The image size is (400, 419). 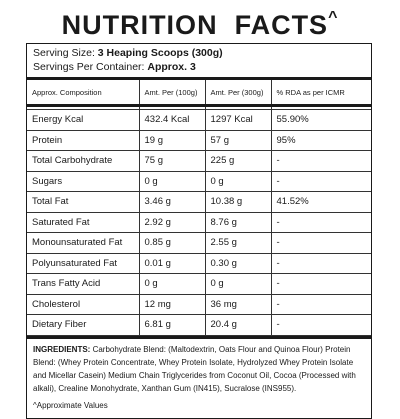 What do you see at coordinates (65, 53) in the screenshot?
I see `serving-size-label: Serving Size:` at bounding box center [65, 53].